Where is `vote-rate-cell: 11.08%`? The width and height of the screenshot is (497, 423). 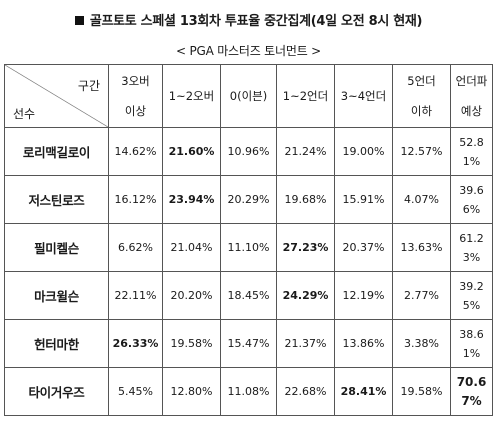 vote-rate-cell: 11.08% is located at coordinates (248, 391).